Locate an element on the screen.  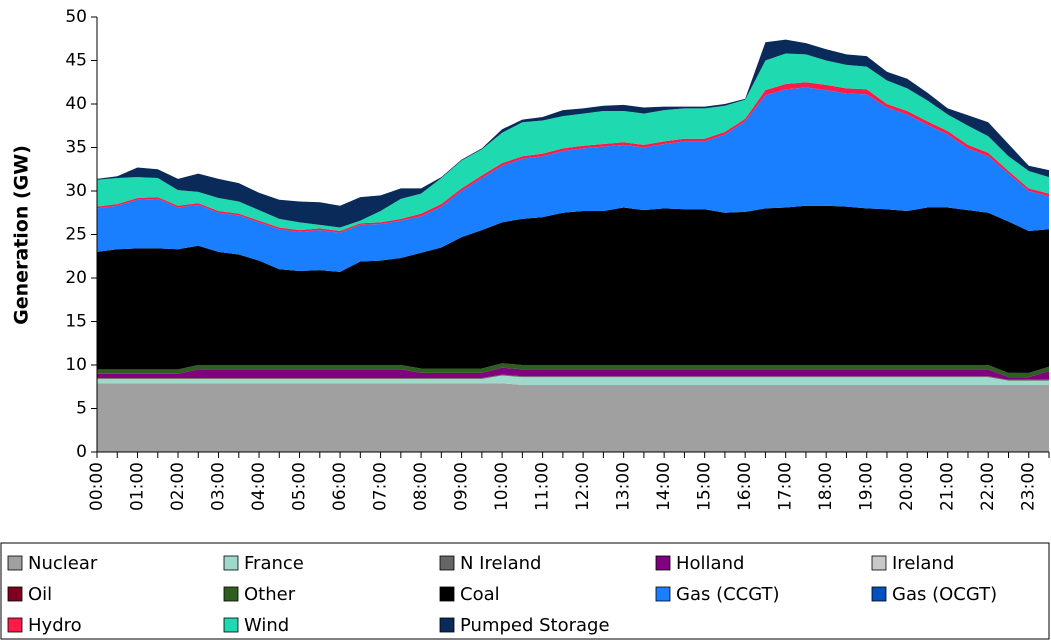
x-tick-label: 20:00 is located at coordinates (907, 486).